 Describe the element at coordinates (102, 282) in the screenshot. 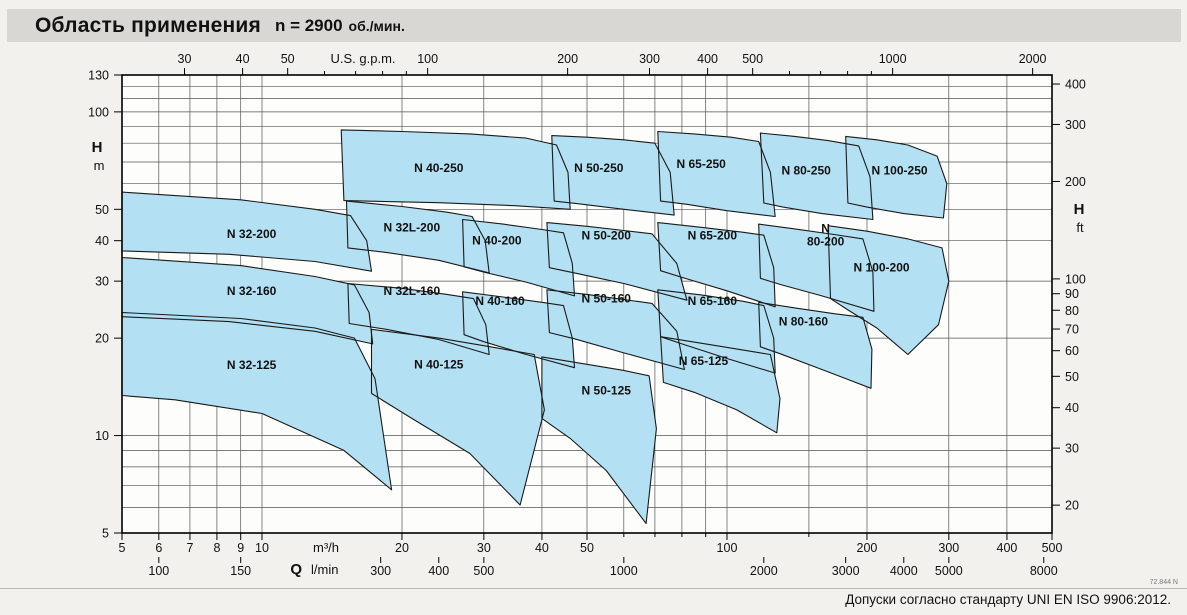

I see `left-axis-tick-label: 30` at that location.